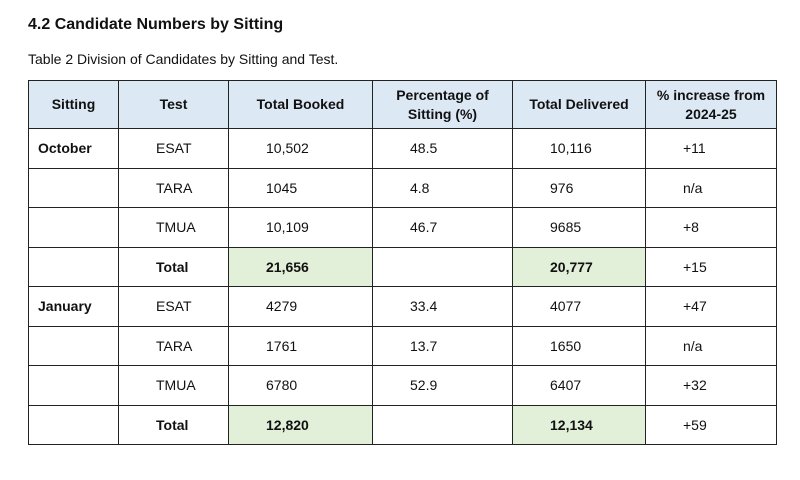 Image resolution: width=800 pixels, height=480 pixels. What do you see at coordinates (156, 24) in the screenshot?
I see `heading: 4.2 Candidate Numbers by Sitting` at bounding box center [156, 24].